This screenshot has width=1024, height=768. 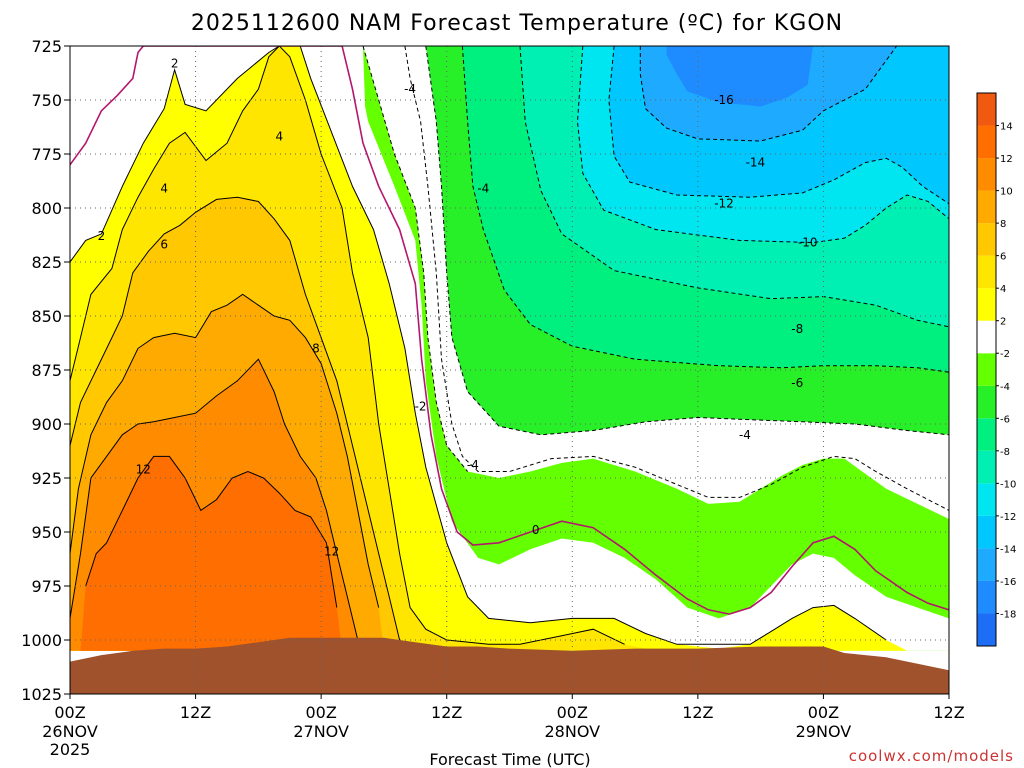 I want to click on contour-label: -14, so click(x=756, y=163).